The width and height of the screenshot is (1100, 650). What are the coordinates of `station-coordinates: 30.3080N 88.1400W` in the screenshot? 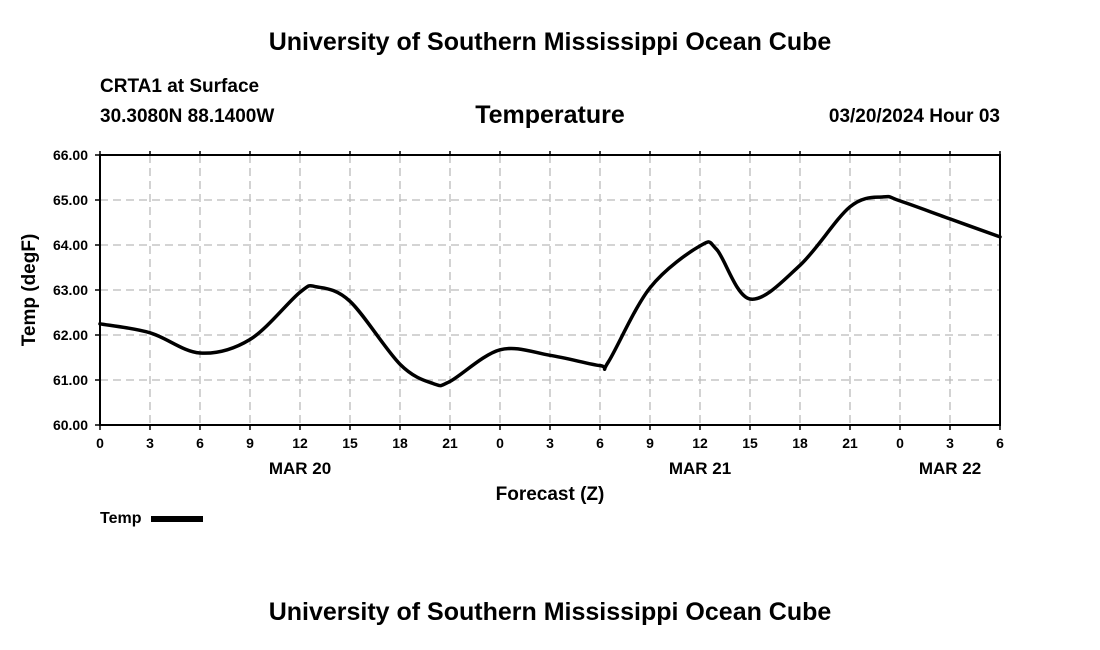 It's located at (187, 116).